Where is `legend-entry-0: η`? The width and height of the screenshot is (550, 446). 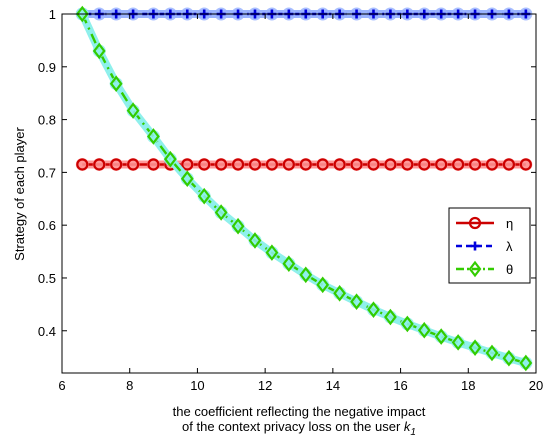
legend-entry-0: η is located at coordinates (484, 223).